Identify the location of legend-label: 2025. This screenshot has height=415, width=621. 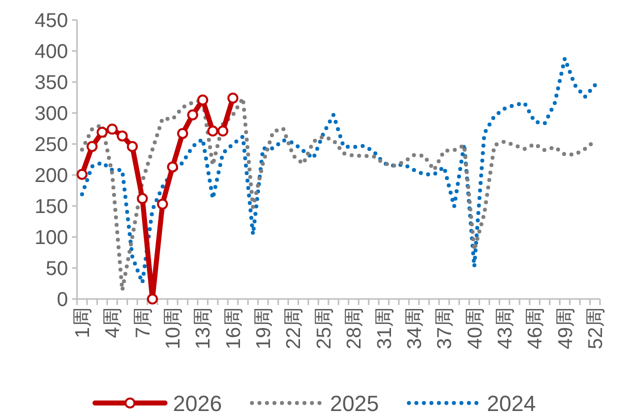
(354, 403).